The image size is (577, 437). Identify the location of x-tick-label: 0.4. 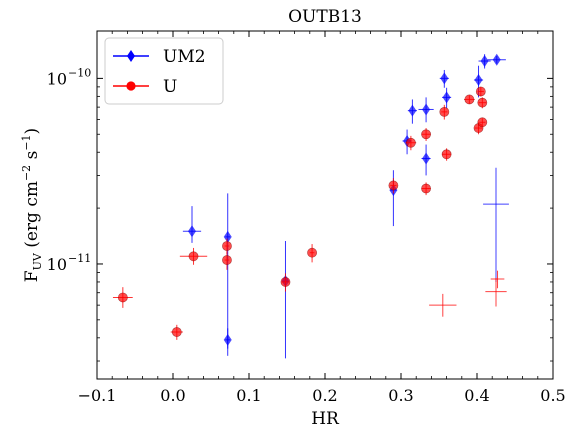
(476, 395).